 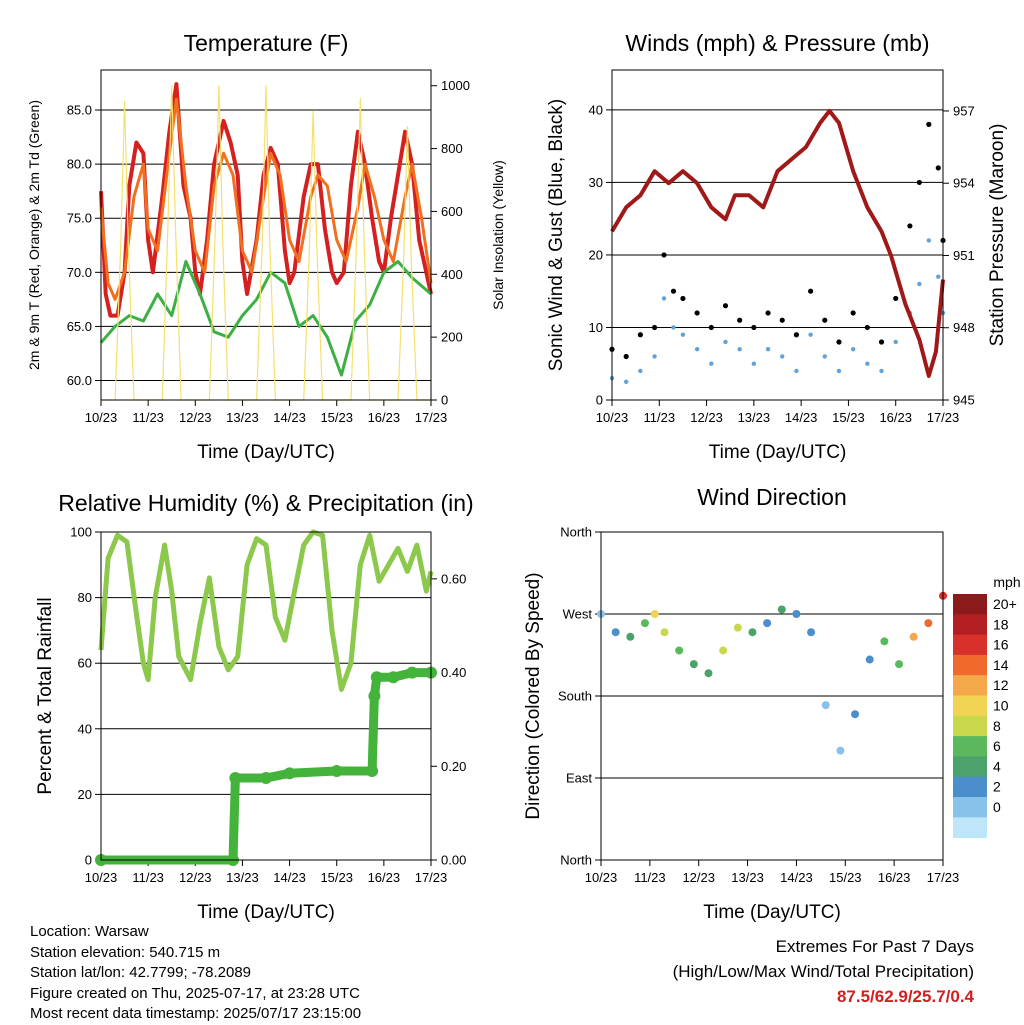 I want to click on winds-ylabel-right: Station Pressure (Maroon), so click(x=997, y=235).